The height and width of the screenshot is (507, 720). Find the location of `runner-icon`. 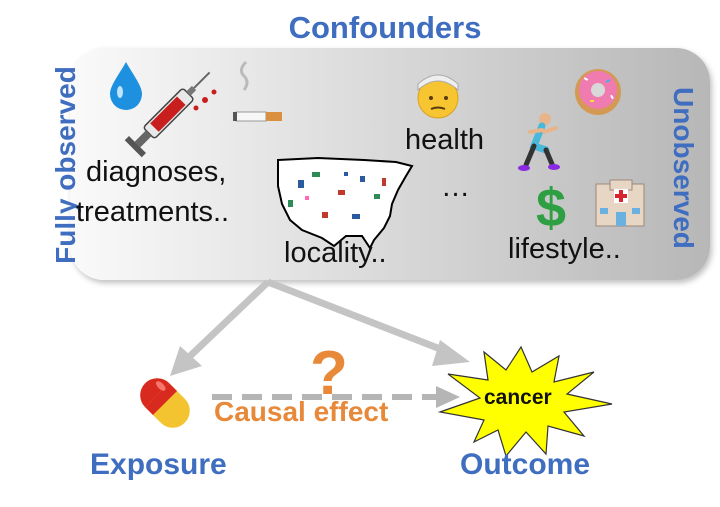

runner-icon is located at coordinates (539, 142).